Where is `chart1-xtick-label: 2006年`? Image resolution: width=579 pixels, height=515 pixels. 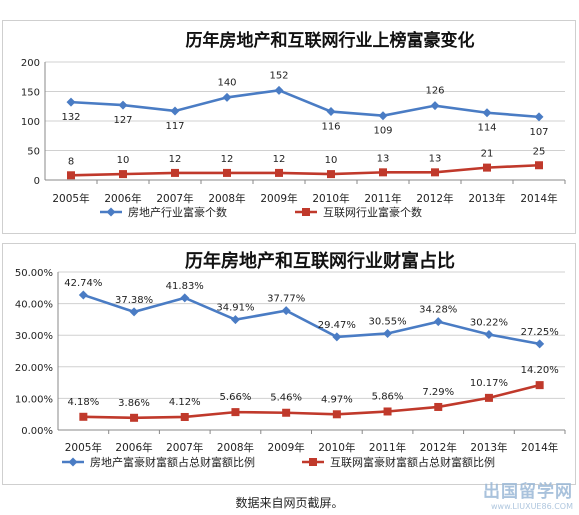 chart1-xtick-label: 2006年 is located at coordinates (122, 198).